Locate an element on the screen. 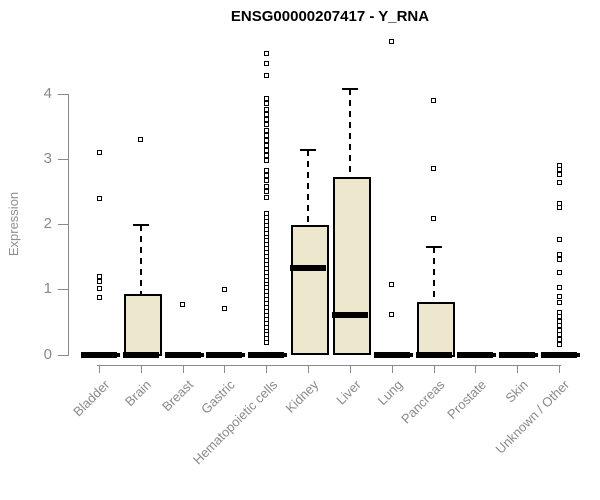  chart-title: ENSG00000207417 - Y_RNA is located at coordinates (330, 16).